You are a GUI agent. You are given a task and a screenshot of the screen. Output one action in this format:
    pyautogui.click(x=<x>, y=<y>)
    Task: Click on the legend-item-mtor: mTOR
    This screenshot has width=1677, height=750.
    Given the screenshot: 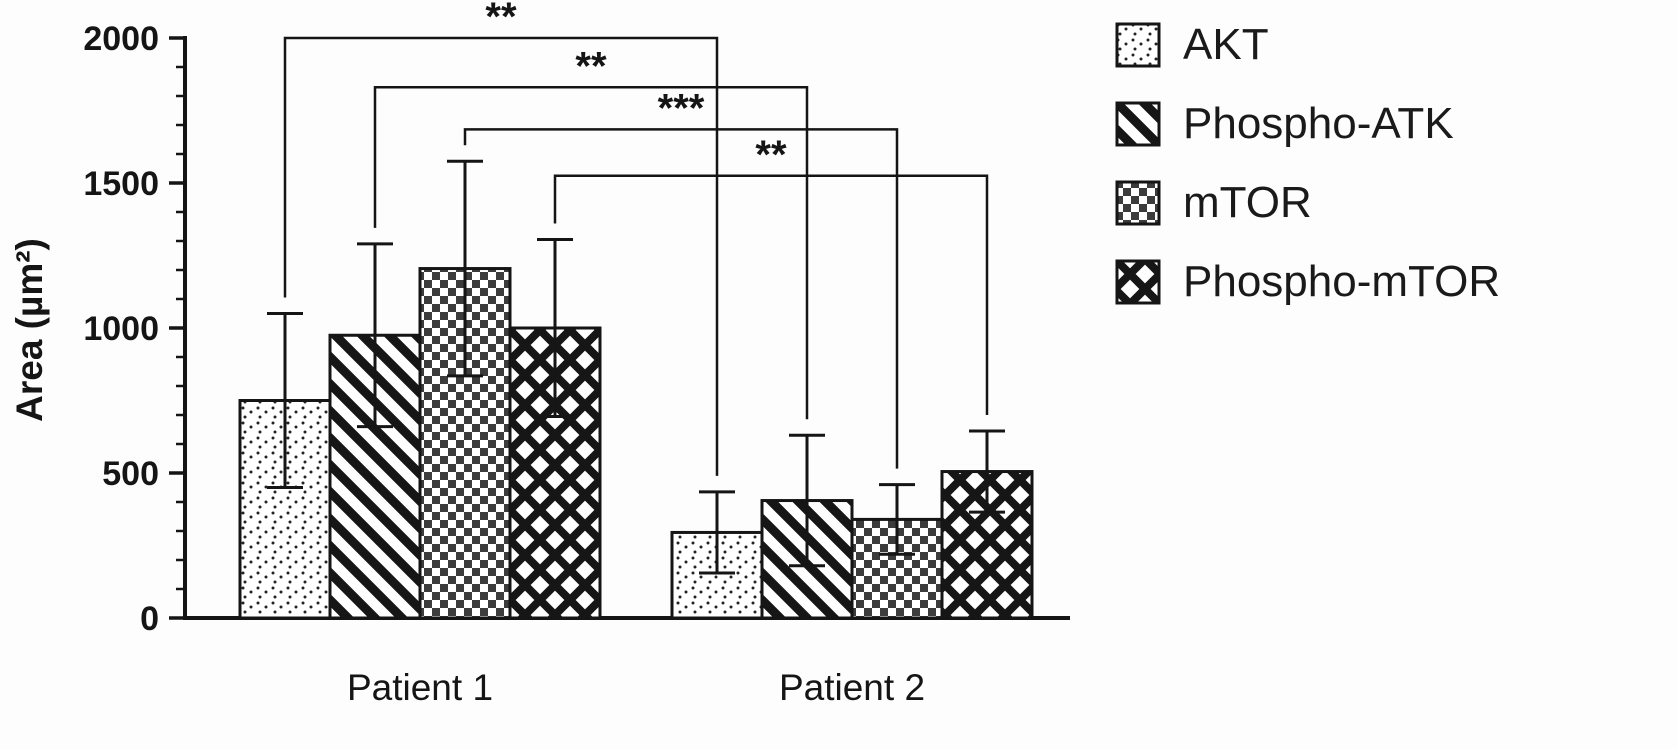 What is the action you would take?
    pyautogui.click(x=1307, y=203)
    